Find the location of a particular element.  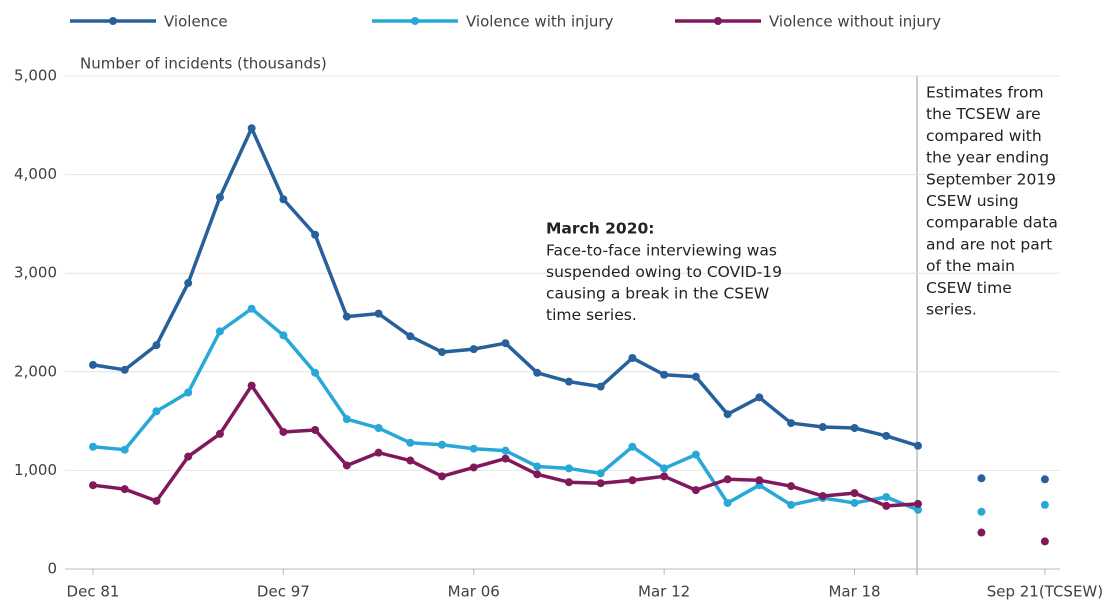

x-tick-label: Dec 97 is located at coordinates (283, 592).